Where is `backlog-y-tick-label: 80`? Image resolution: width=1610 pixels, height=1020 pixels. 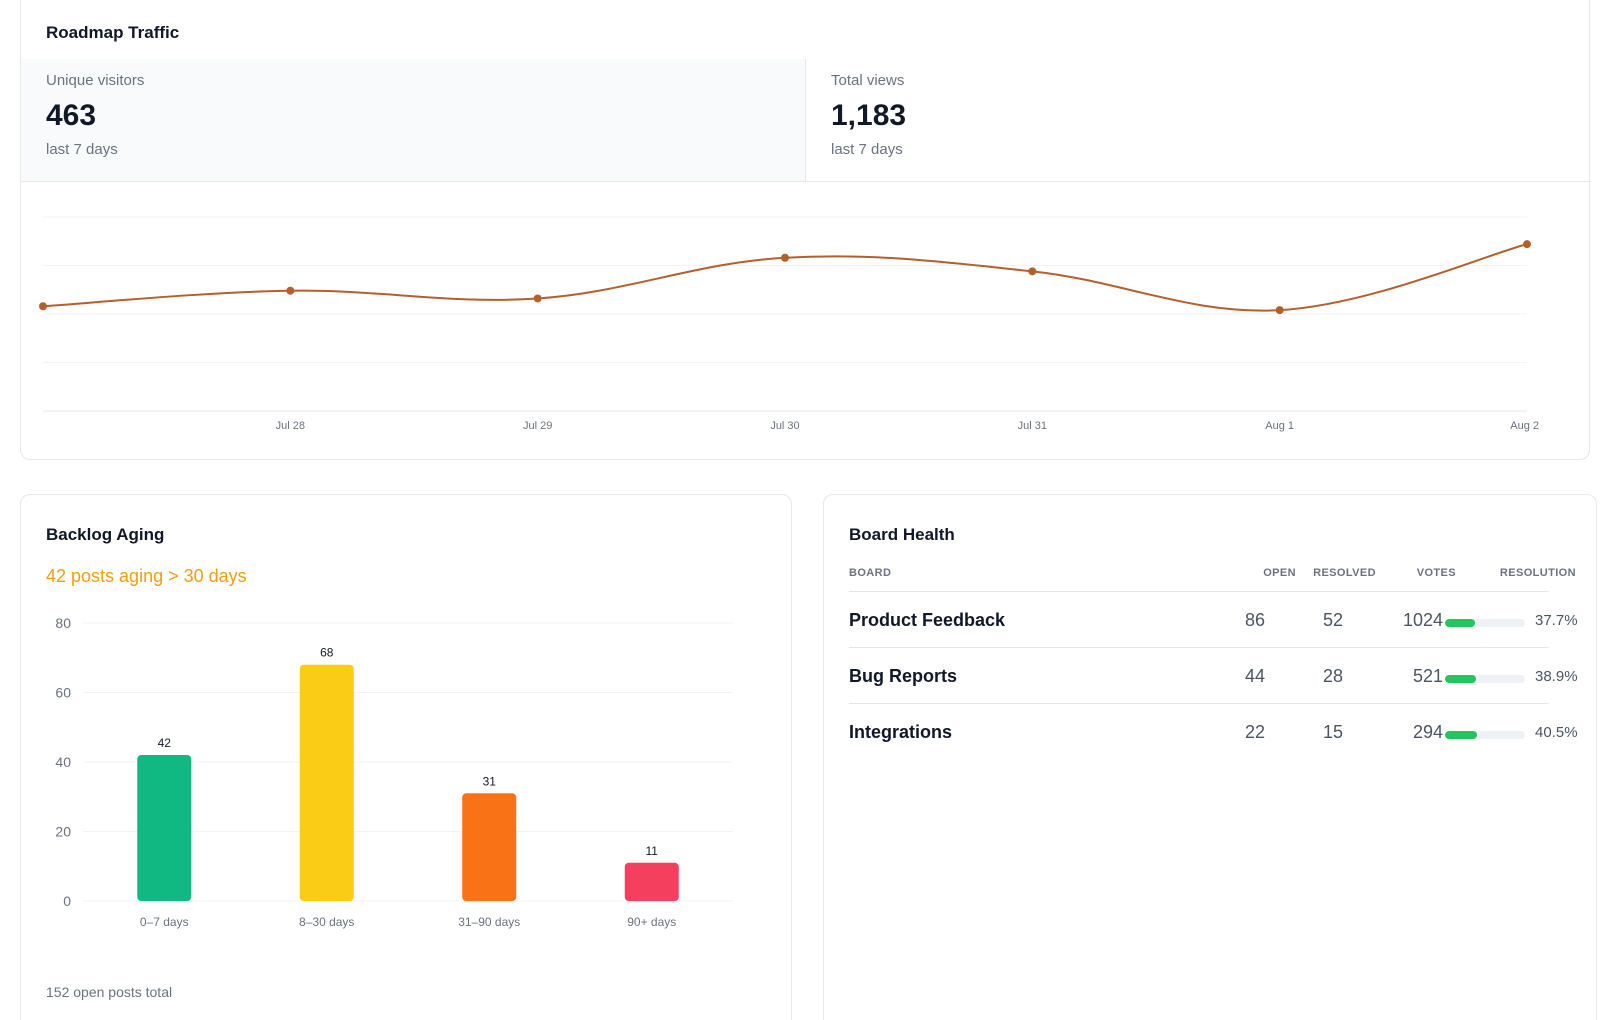
backlog-y-tick-label: 80 is located at coordinates (63, 623).